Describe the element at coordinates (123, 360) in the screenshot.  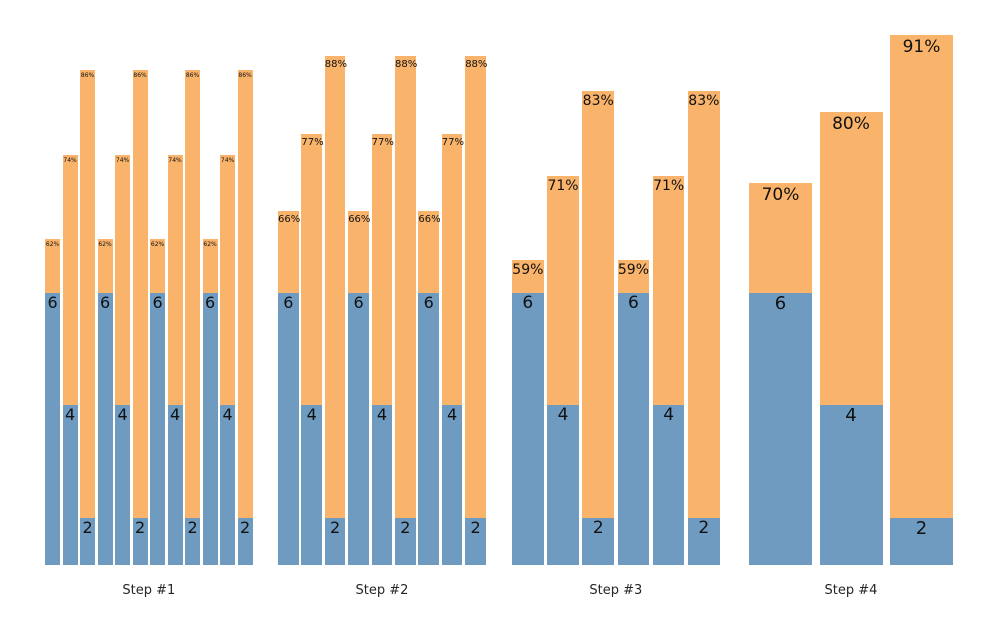
I see `bar-step1-5: 74% 4` at that location.